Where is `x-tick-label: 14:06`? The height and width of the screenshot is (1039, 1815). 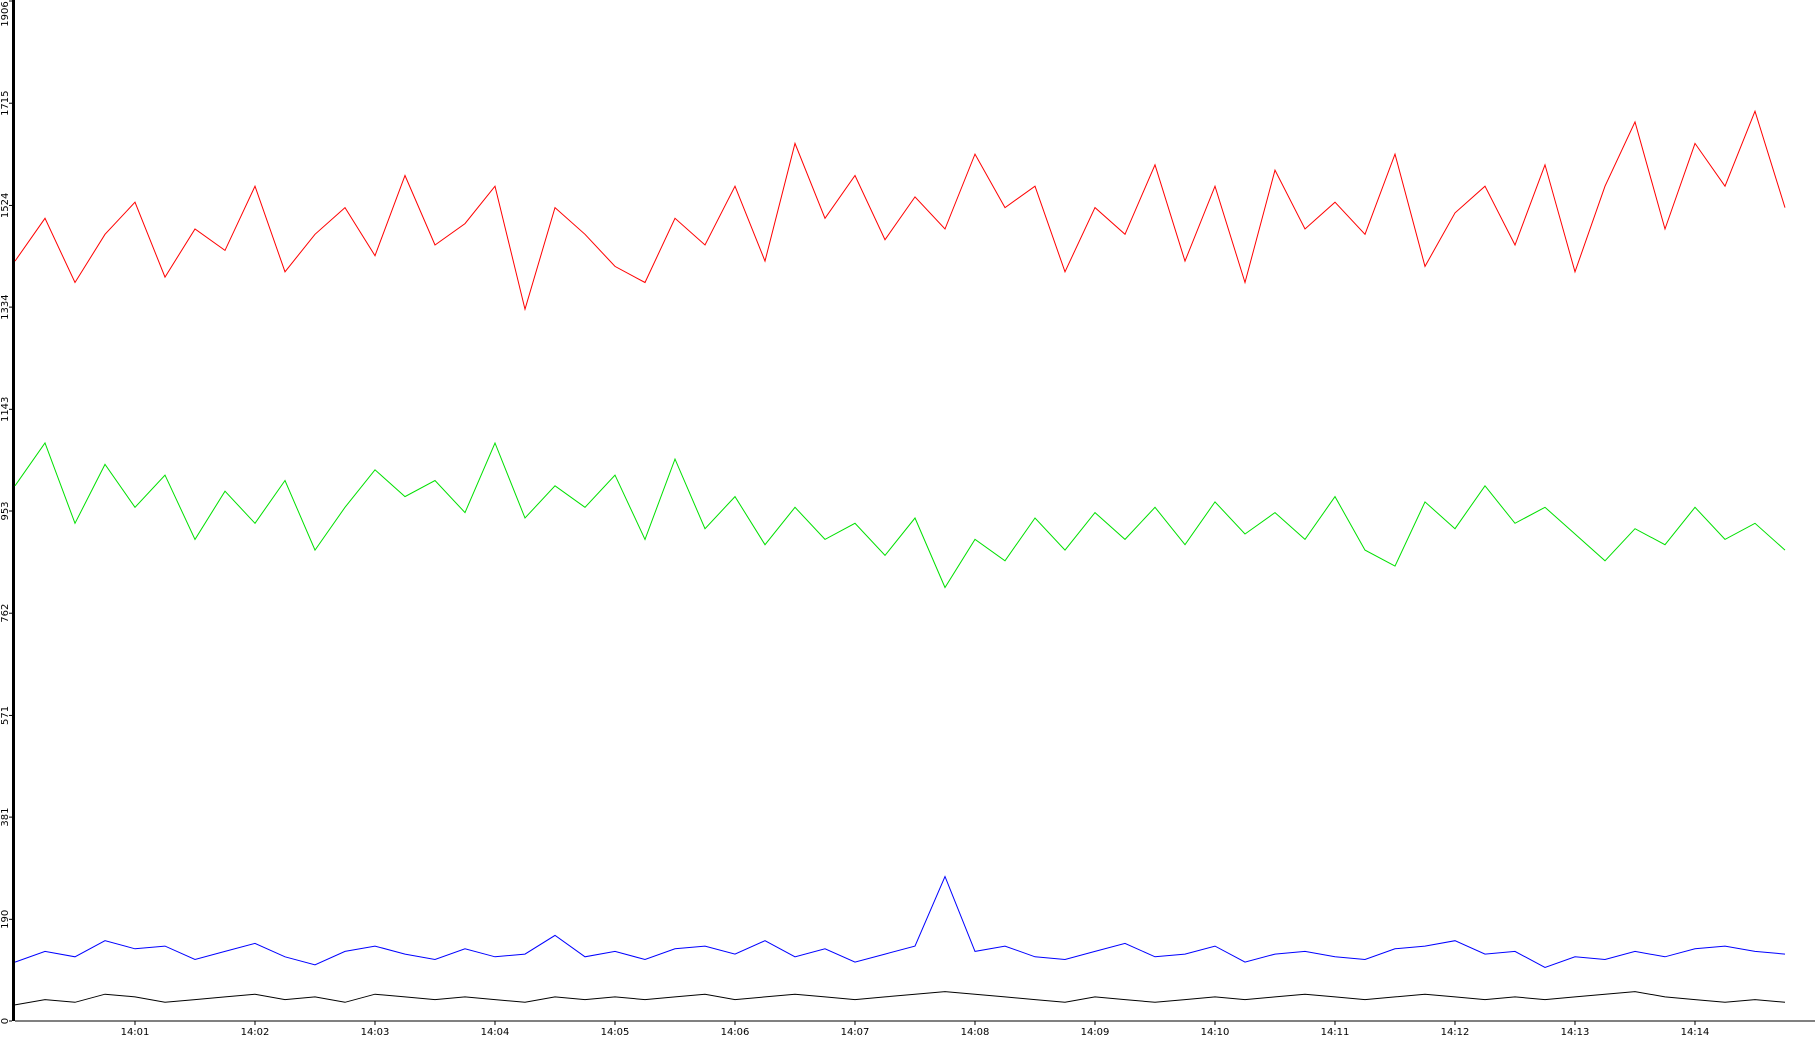 x-tick-label: 14:06 is located at coordinates (735, 1032).